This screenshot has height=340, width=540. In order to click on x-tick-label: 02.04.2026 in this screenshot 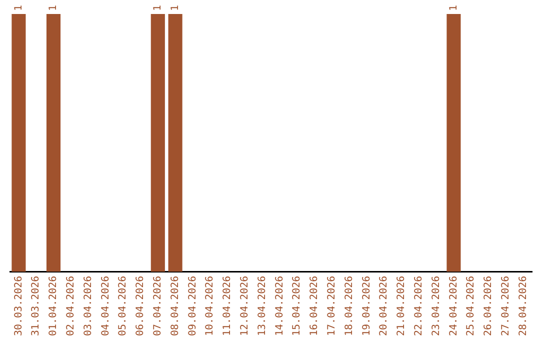, I will do `click(70, 306)`.